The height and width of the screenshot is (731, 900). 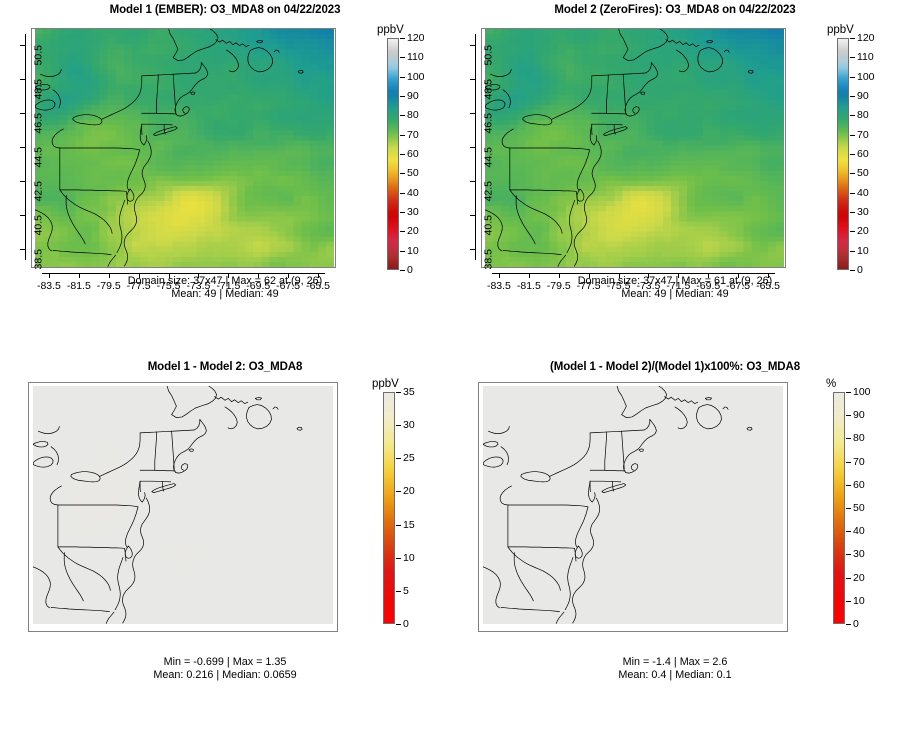 What do you see at coordinates (225, 367) in the screenshot?
I see `panel-title: Model 1 - Model 2: O3_MDA8` at bounding box center [225, 367].